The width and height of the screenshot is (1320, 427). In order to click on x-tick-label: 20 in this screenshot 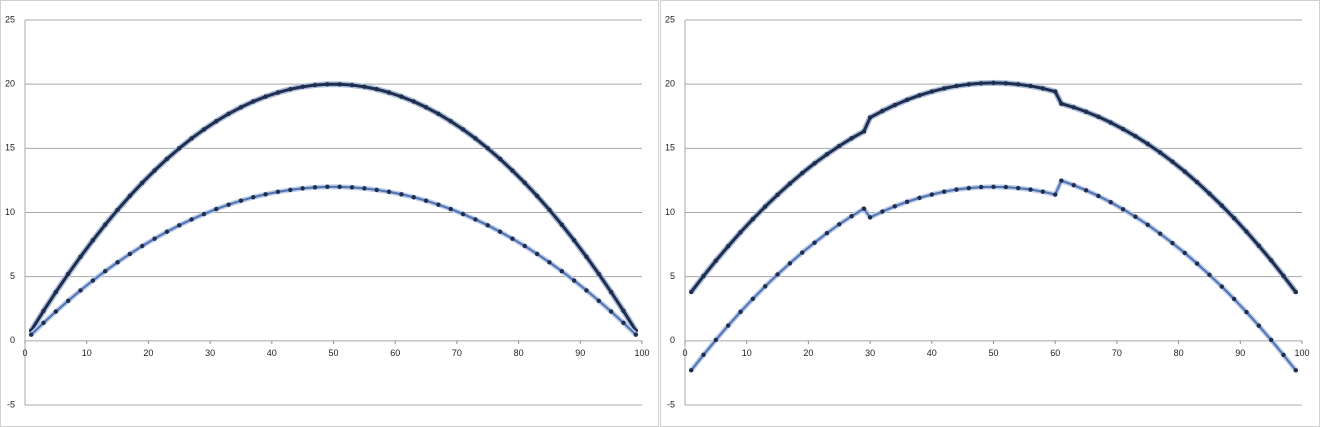, I will do `click(148, 353)`.